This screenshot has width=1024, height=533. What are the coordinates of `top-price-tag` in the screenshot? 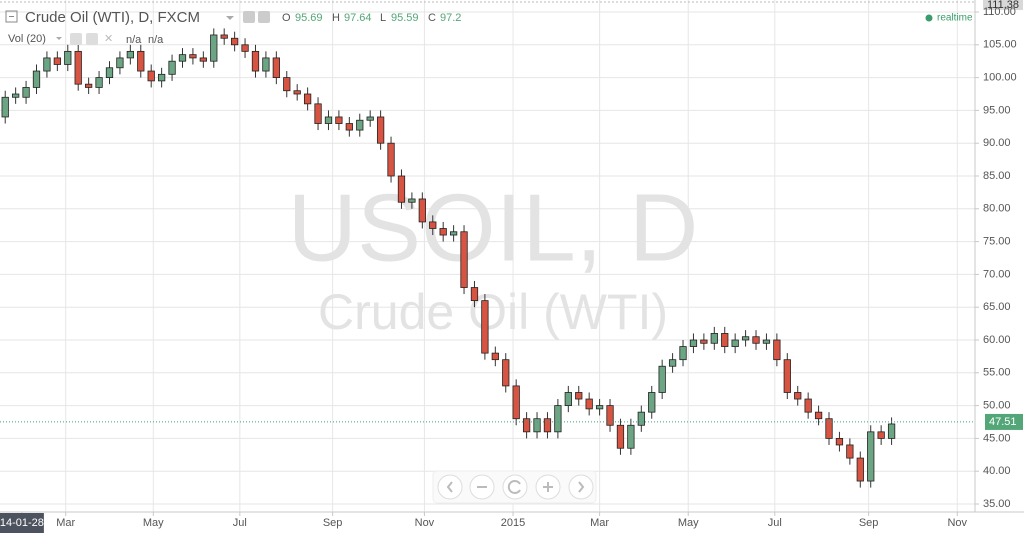 It's located at (1003, 5).